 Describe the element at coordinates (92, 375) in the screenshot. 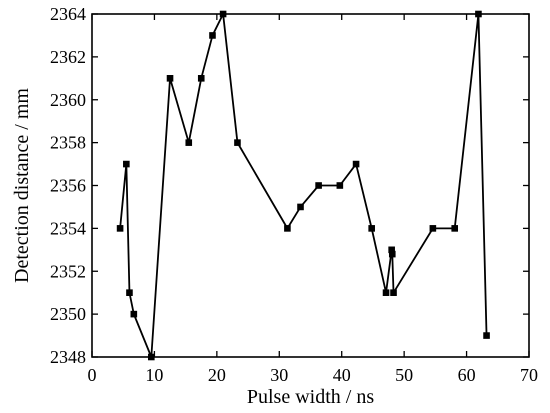

I see `x-tick-label: 0` at that location.